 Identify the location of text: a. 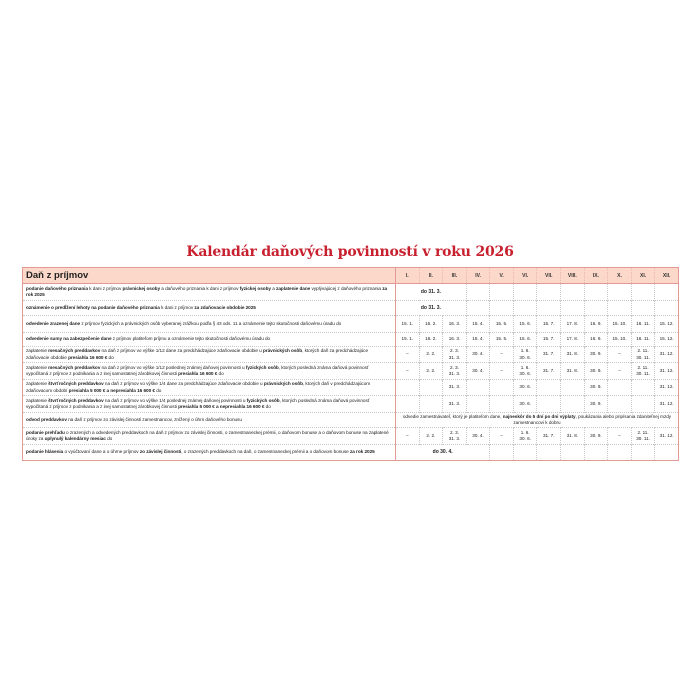
(273, 288).